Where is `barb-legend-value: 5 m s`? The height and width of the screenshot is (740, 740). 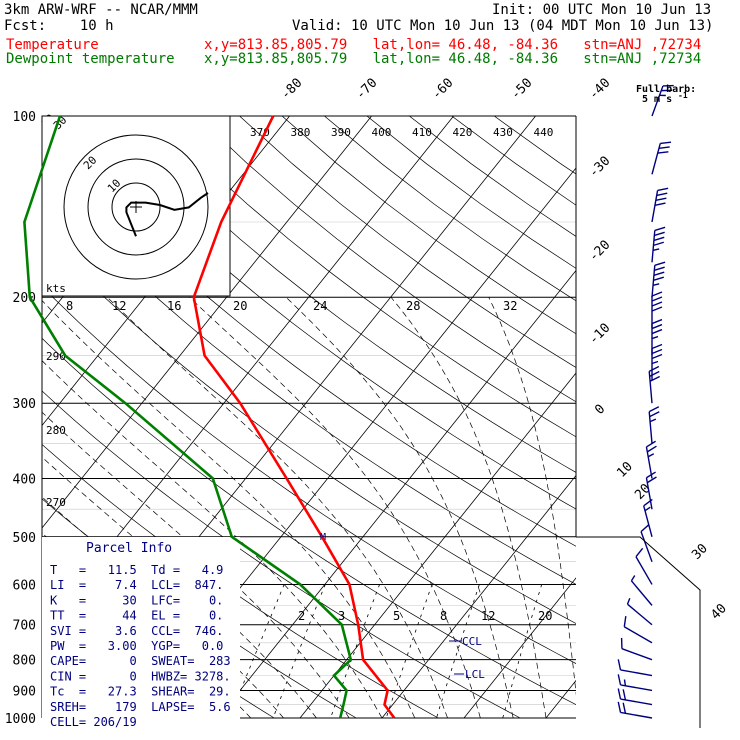 barb-legend-value: 5 m s is located at coordinates (657, 99).